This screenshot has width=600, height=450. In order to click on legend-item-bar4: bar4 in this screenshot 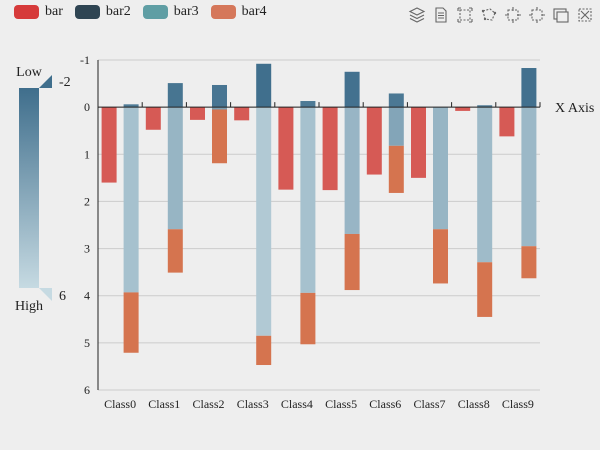, I will do `click(238, 12)`.